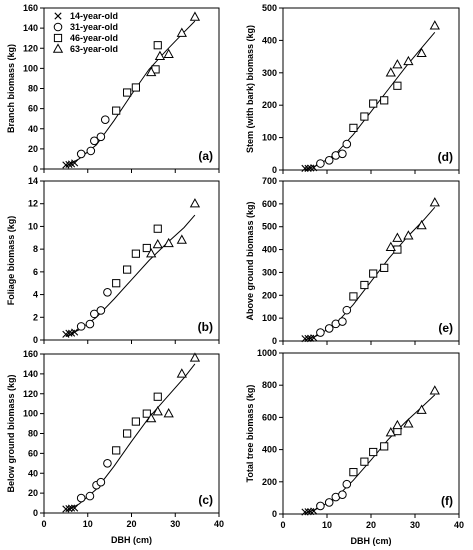 This screenshot has height=550, width=473. Describe the element at coordinates (175, 524) in the screenshot. I see `x-tick-label: 30` at that location.